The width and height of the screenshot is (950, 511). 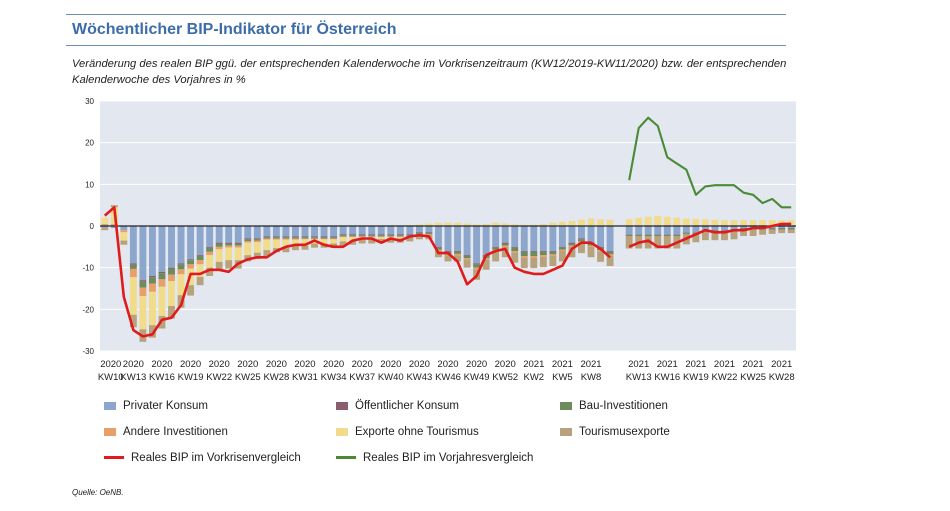 I want to click on source-note: Quelle: OeNB., so click(x=98, y=492).